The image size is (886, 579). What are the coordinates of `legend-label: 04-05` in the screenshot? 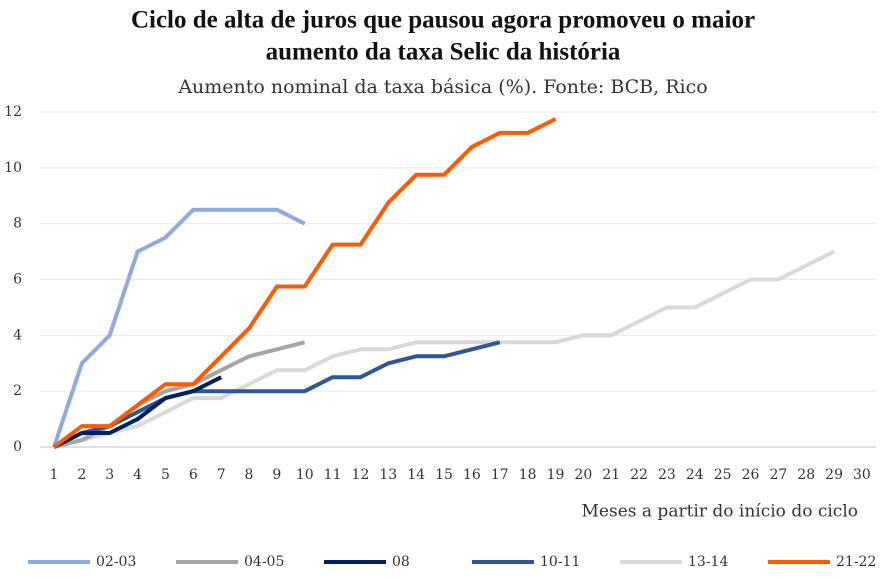 It's located at (264, 562).